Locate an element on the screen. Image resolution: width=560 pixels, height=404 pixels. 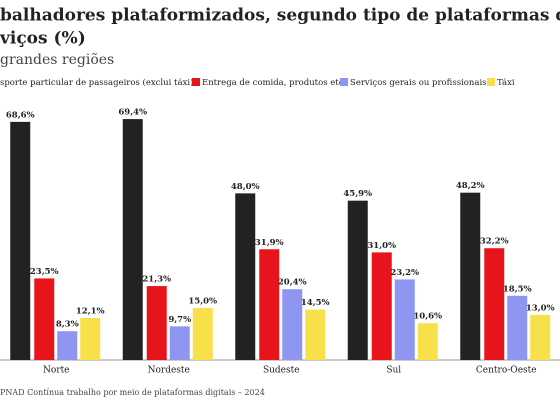
value-label: 69,4% is located at coordinates (132, 113).